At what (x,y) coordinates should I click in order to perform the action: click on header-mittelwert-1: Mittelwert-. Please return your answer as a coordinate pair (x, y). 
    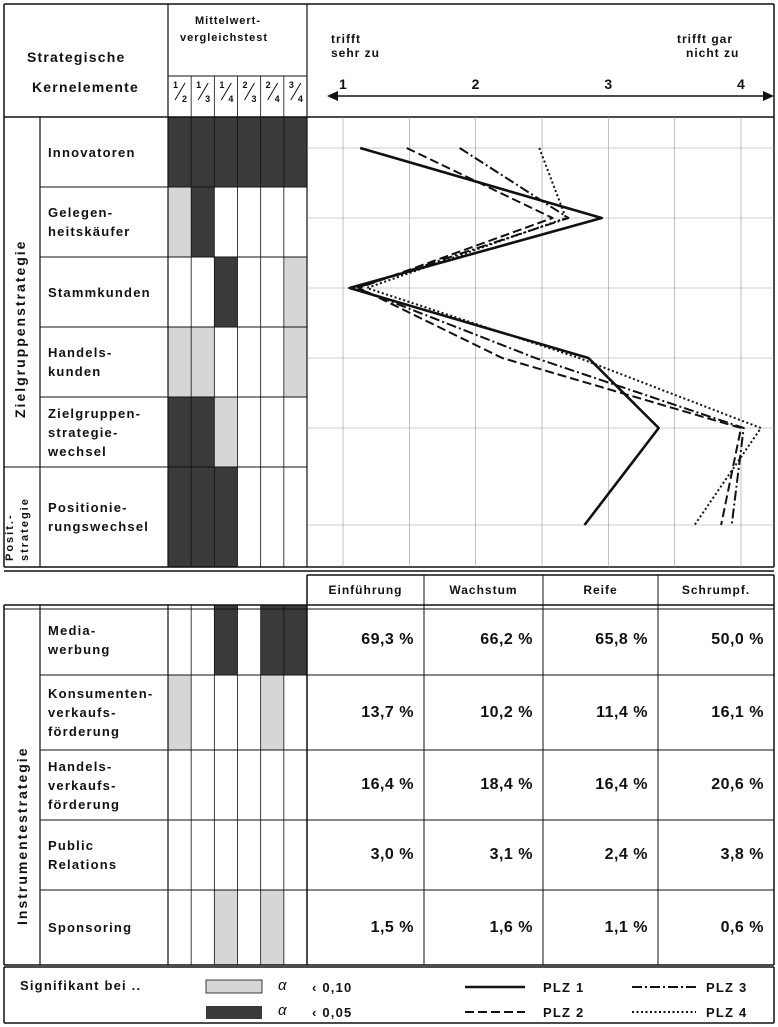
    Looking at the image, I should click on (228, 21).